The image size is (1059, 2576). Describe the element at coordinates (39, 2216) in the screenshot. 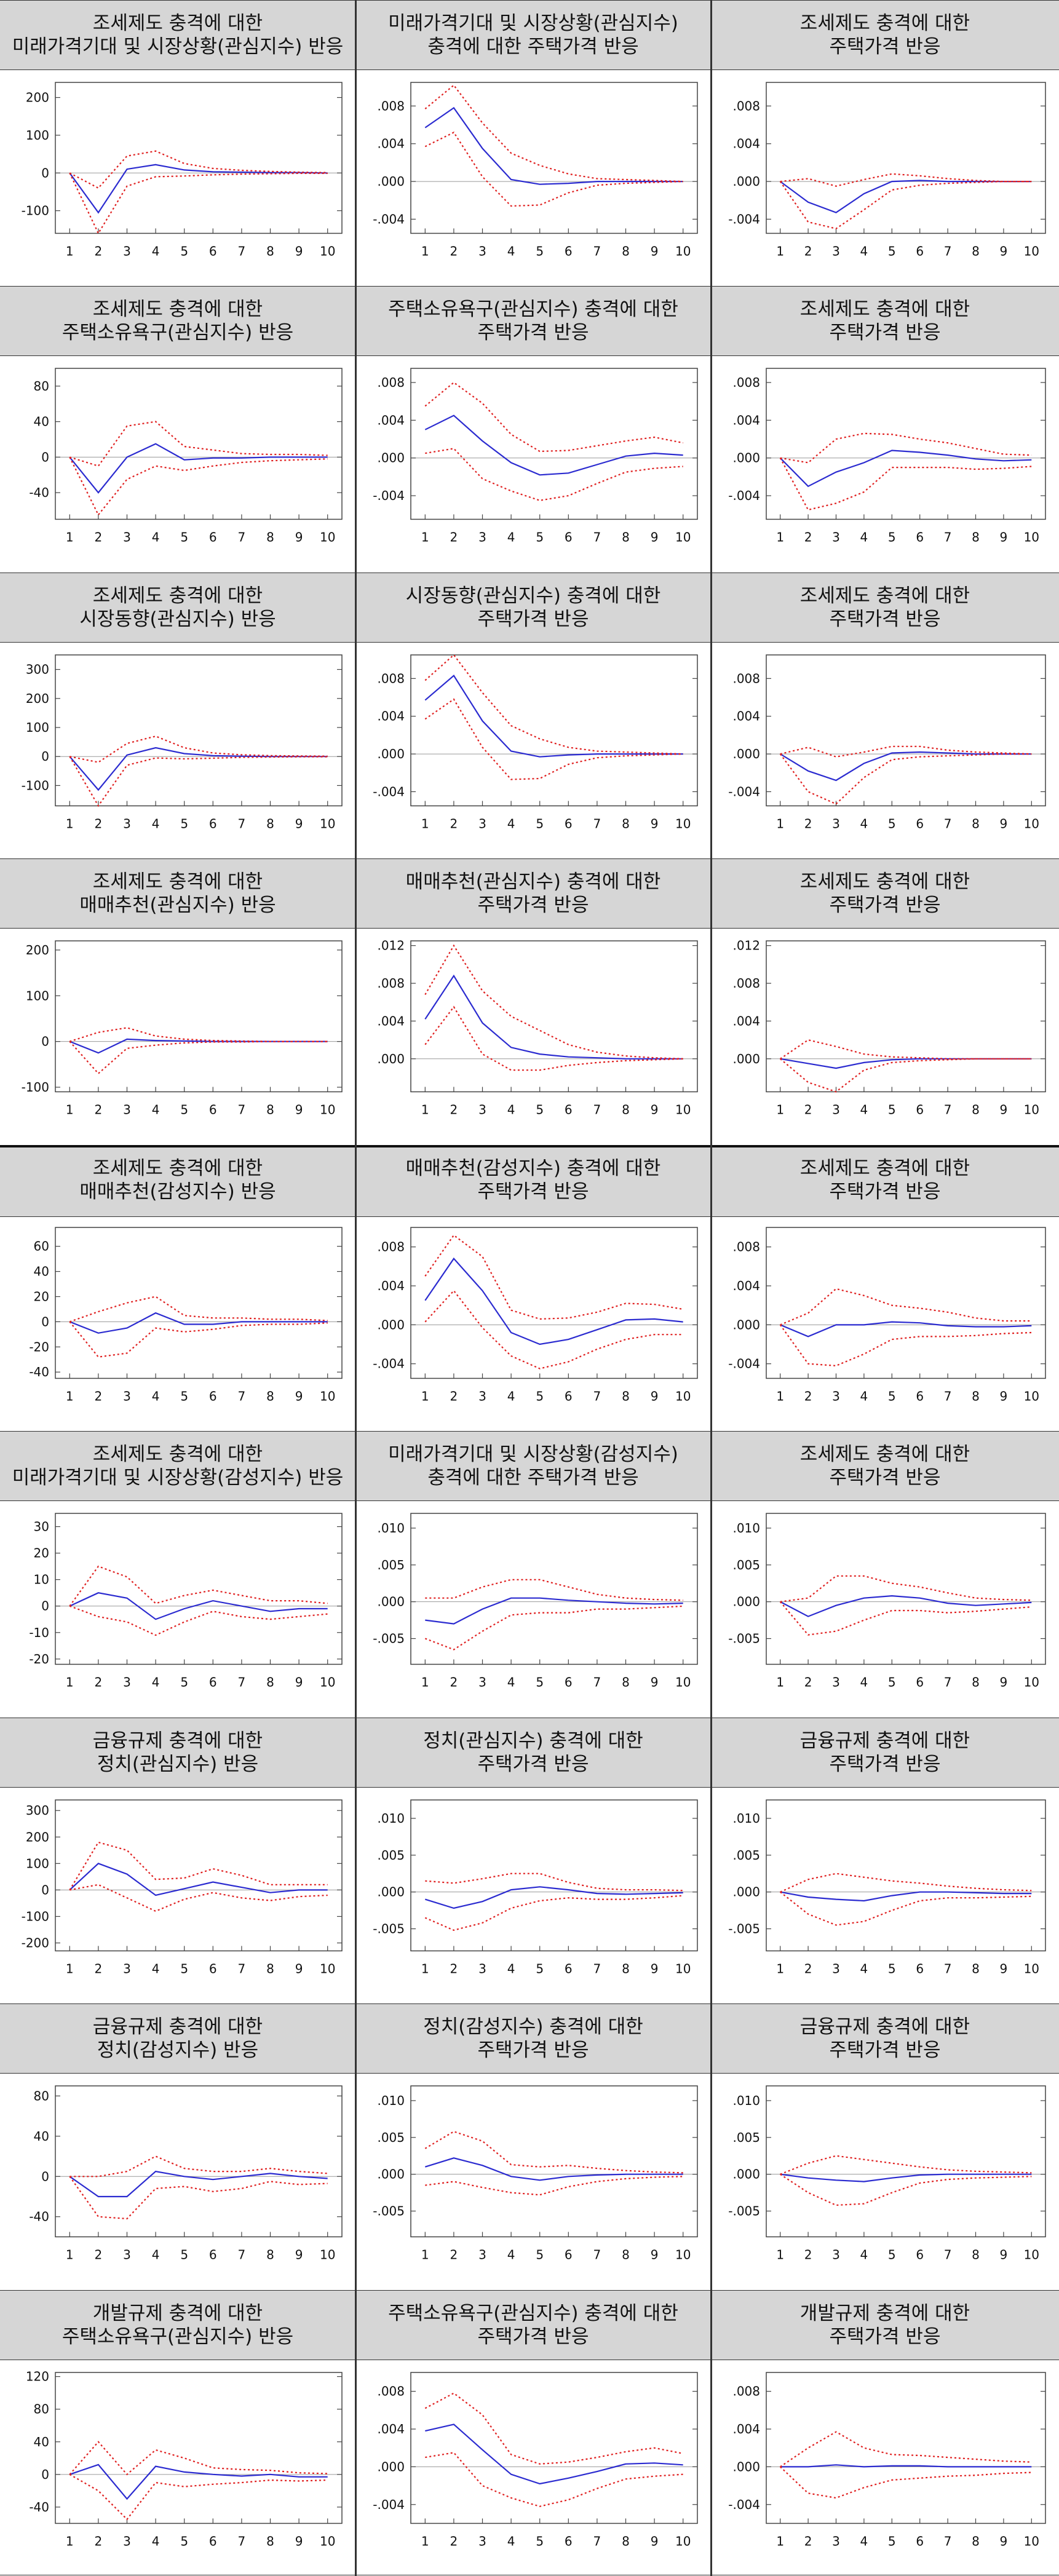

I see `y-tick-label: -40` at that location.